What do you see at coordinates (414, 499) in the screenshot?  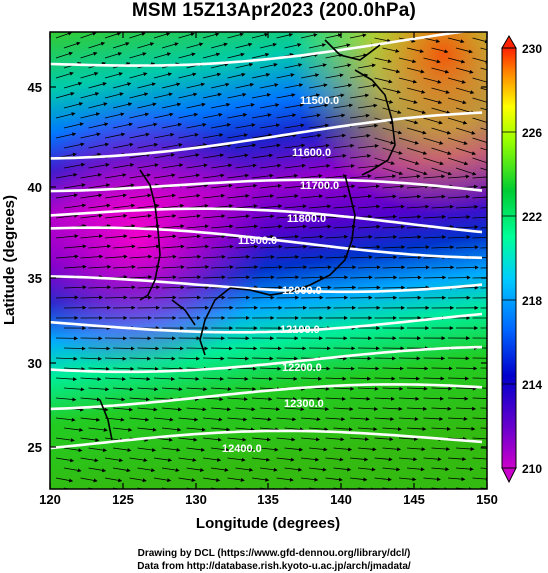 I see `x-tick-label: 145` at bounding box center [414, 499].